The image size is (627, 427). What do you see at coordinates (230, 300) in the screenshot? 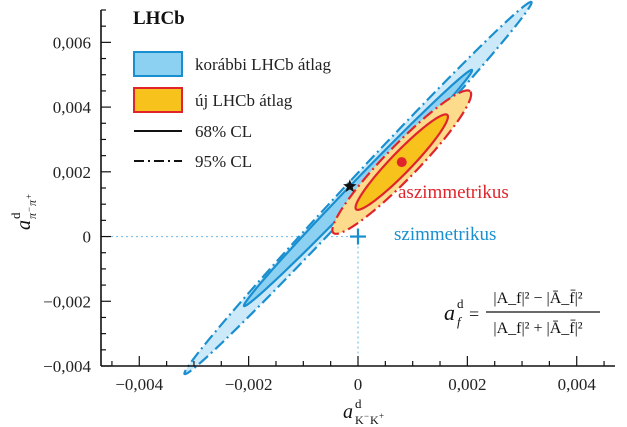
I see `plot-area` at bounding box center [230, 300].